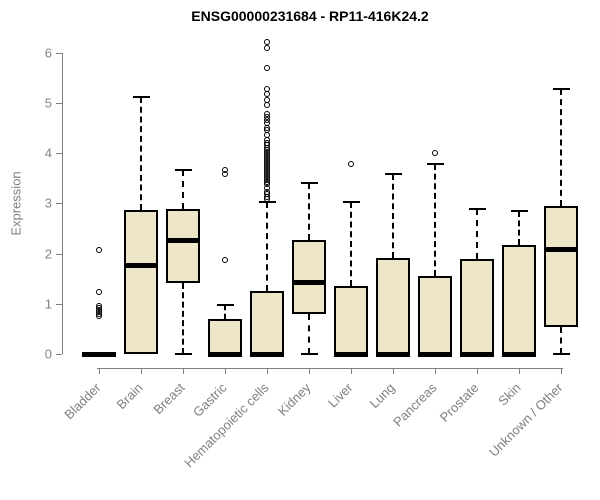 Image resolution: width=600 pixels, height=500 pixels. What do you see at coordinates (330, 368) in the screenshot?
I see `x-axis-line` at bounding box center [330, 368].